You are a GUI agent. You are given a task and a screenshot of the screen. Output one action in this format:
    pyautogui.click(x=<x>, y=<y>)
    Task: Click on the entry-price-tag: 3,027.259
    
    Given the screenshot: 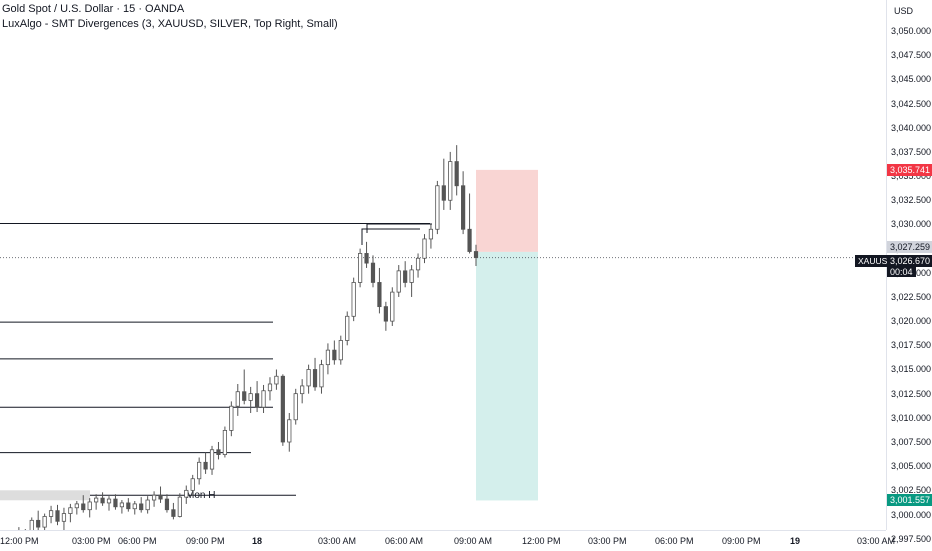 What is the action you would take?
    pyautogui.click(x=909, y=247)
    